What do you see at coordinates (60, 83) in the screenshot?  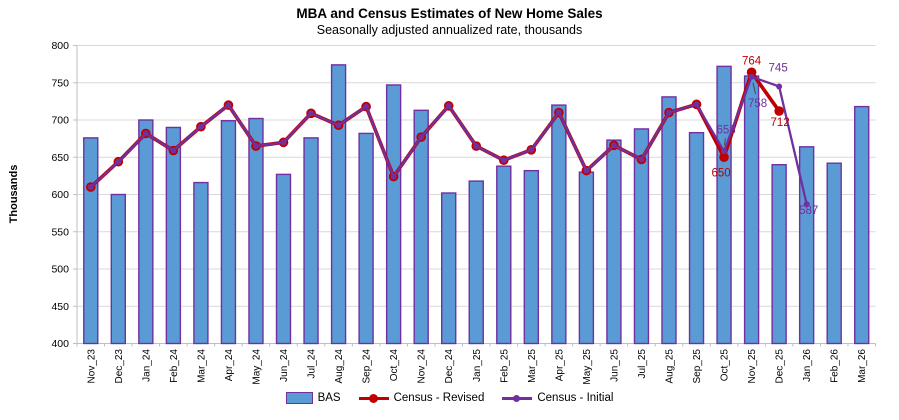 I see `y-tick-label: 750` at bounding box center [60, 83].